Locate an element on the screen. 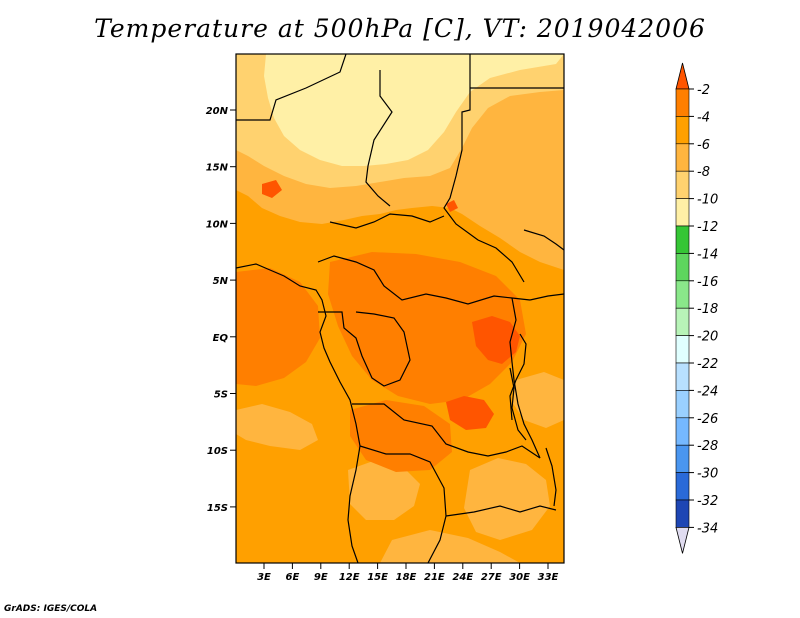  colorbar-label: -10 is located at coordinates (707, 200).